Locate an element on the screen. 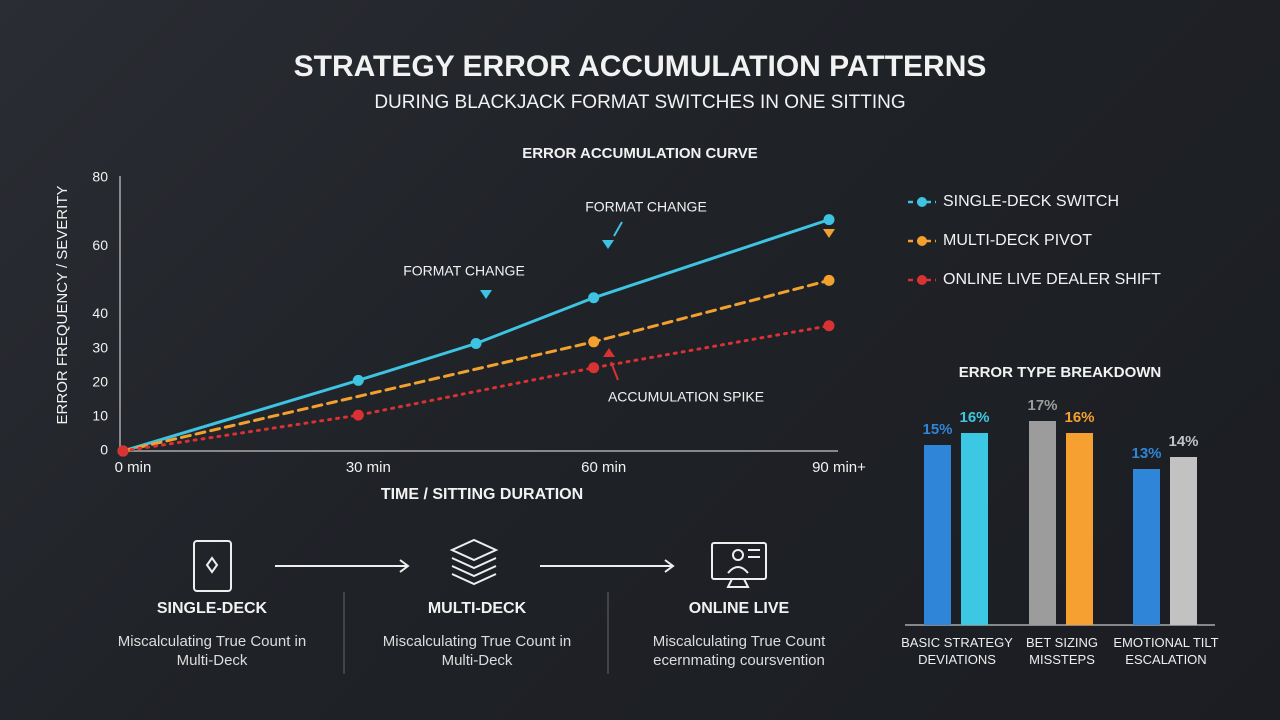 This screenshot has height=720, width=1280. y-tick-label: 80 is located at coordinates (100, 177).